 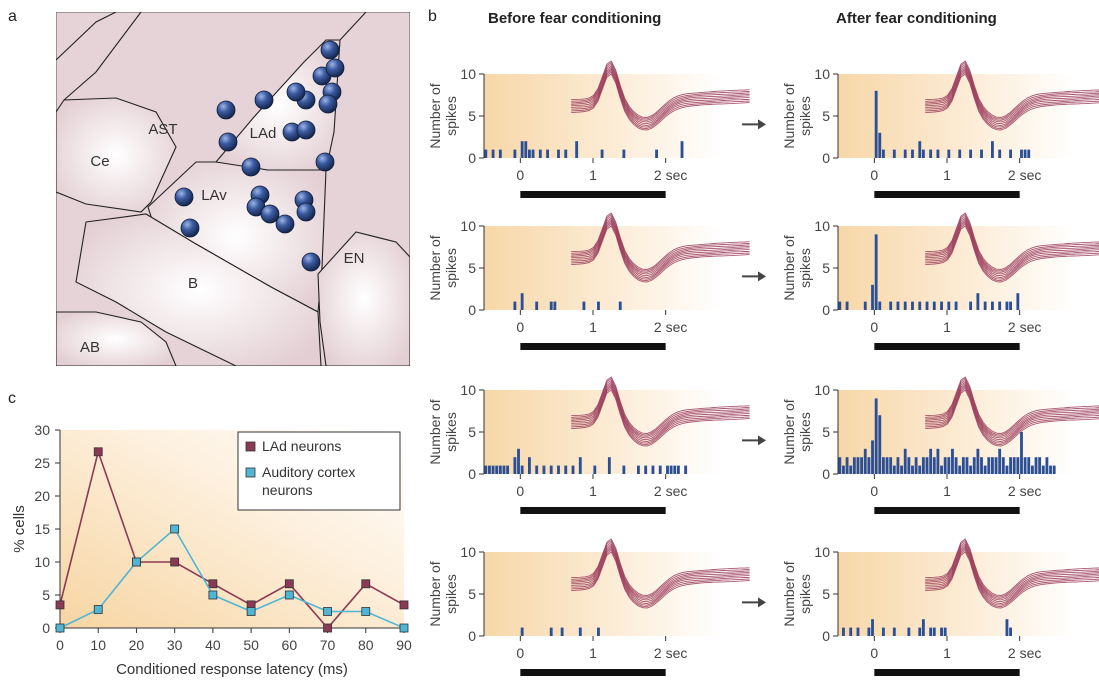 What do you see at coordinates (193, 283) in the screenshot?
I see `label-b: B` at bounding box center [193, 283].